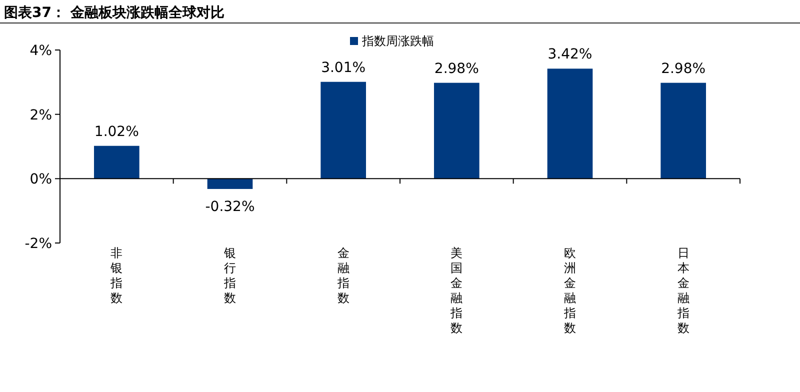 This screenshot has height=392, width=800. I want to click on x-tick-label: 日本金融指数, so click(683, 290).